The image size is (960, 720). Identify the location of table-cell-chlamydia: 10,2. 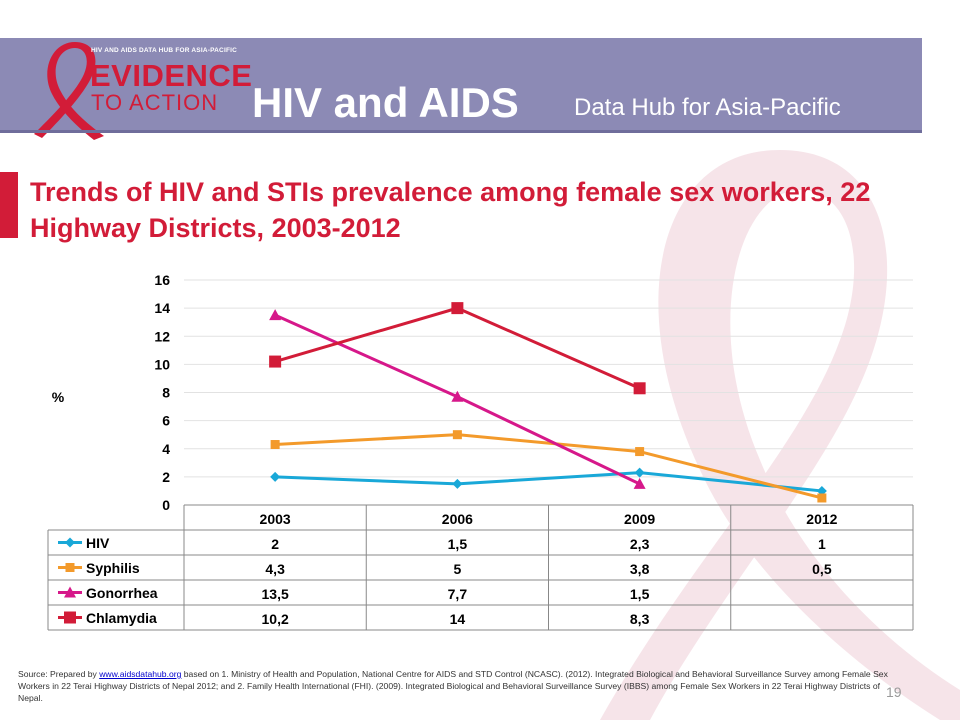
(275, 619).